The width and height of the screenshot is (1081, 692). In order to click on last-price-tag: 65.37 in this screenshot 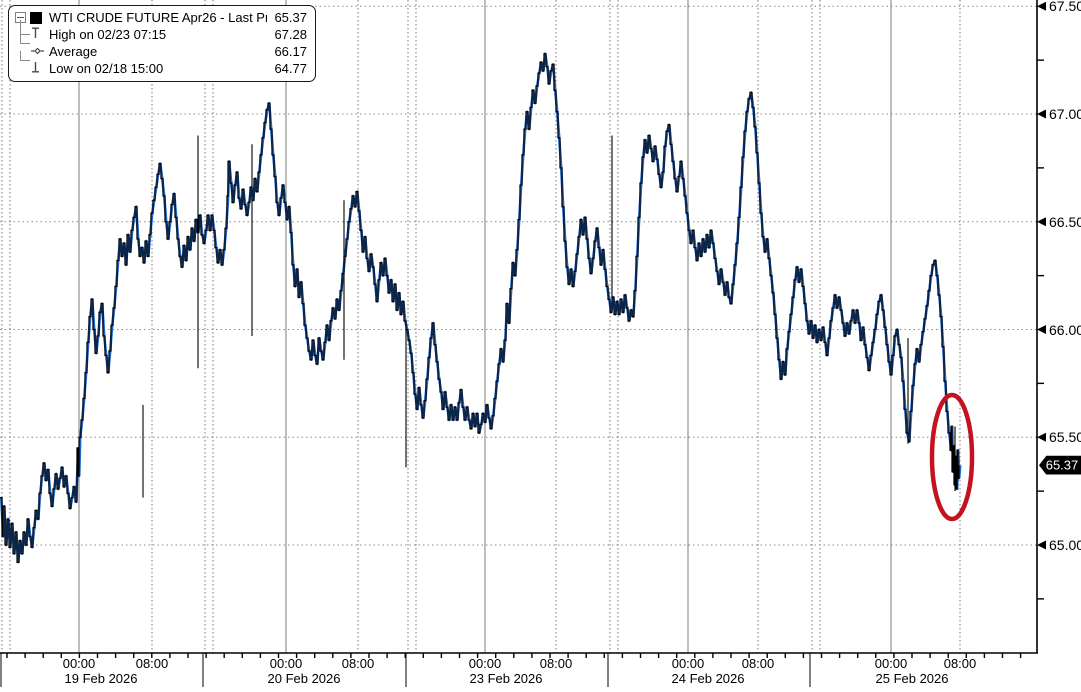, I will do `click(1060, 465)`.